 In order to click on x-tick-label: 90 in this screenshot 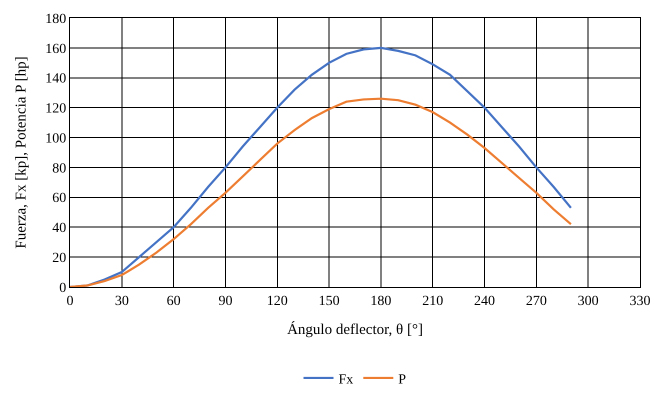, I will do `click(225, 301)`.